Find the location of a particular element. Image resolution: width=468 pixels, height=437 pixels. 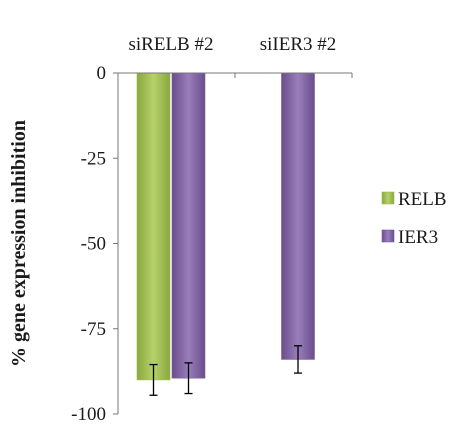

y-tick-label: -25 is located at coordinates (93, 158).